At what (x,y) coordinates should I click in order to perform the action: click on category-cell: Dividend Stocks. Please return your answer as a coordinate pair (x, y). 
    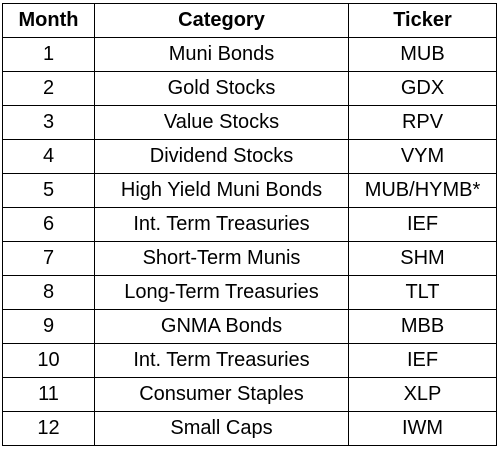
    Looking at the image, I should click on (221, 156).